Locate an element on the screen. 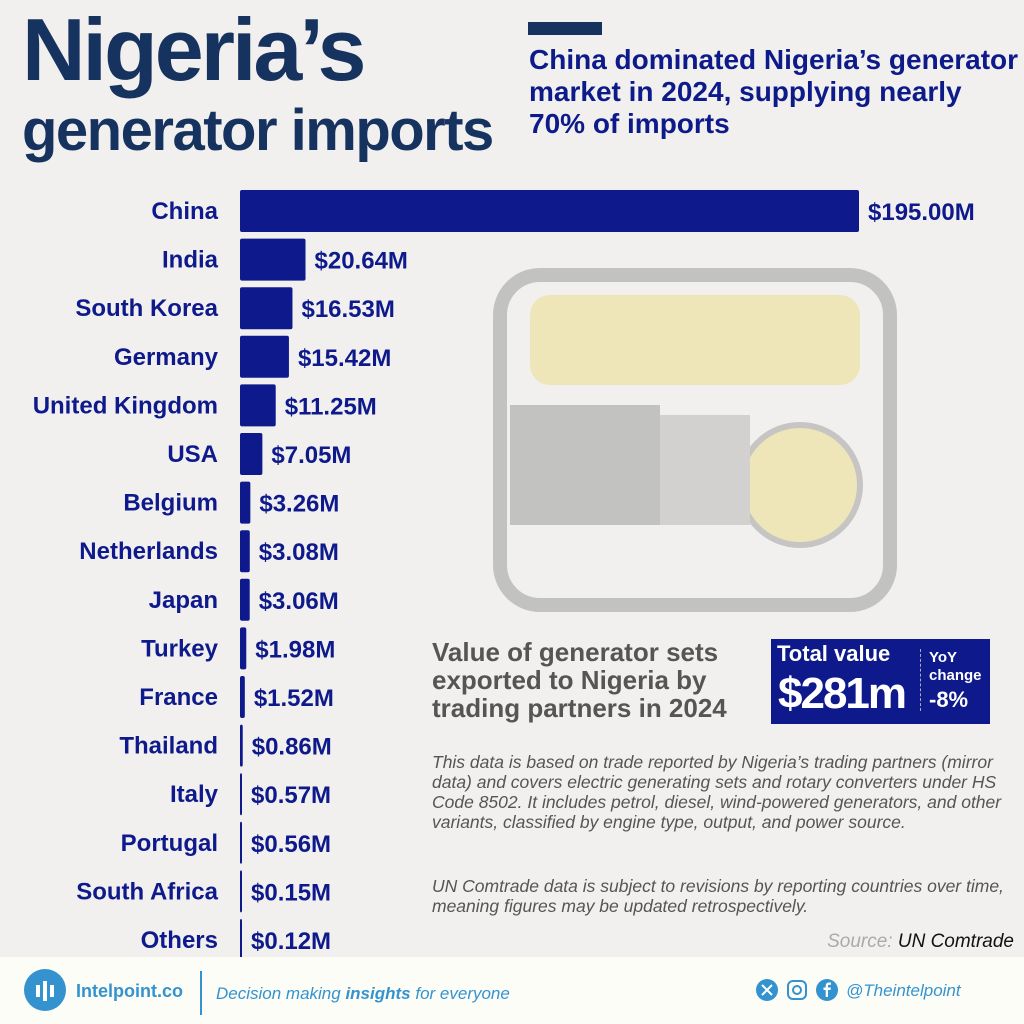  value-label: $11.25M is located at coordinates (331, 406).